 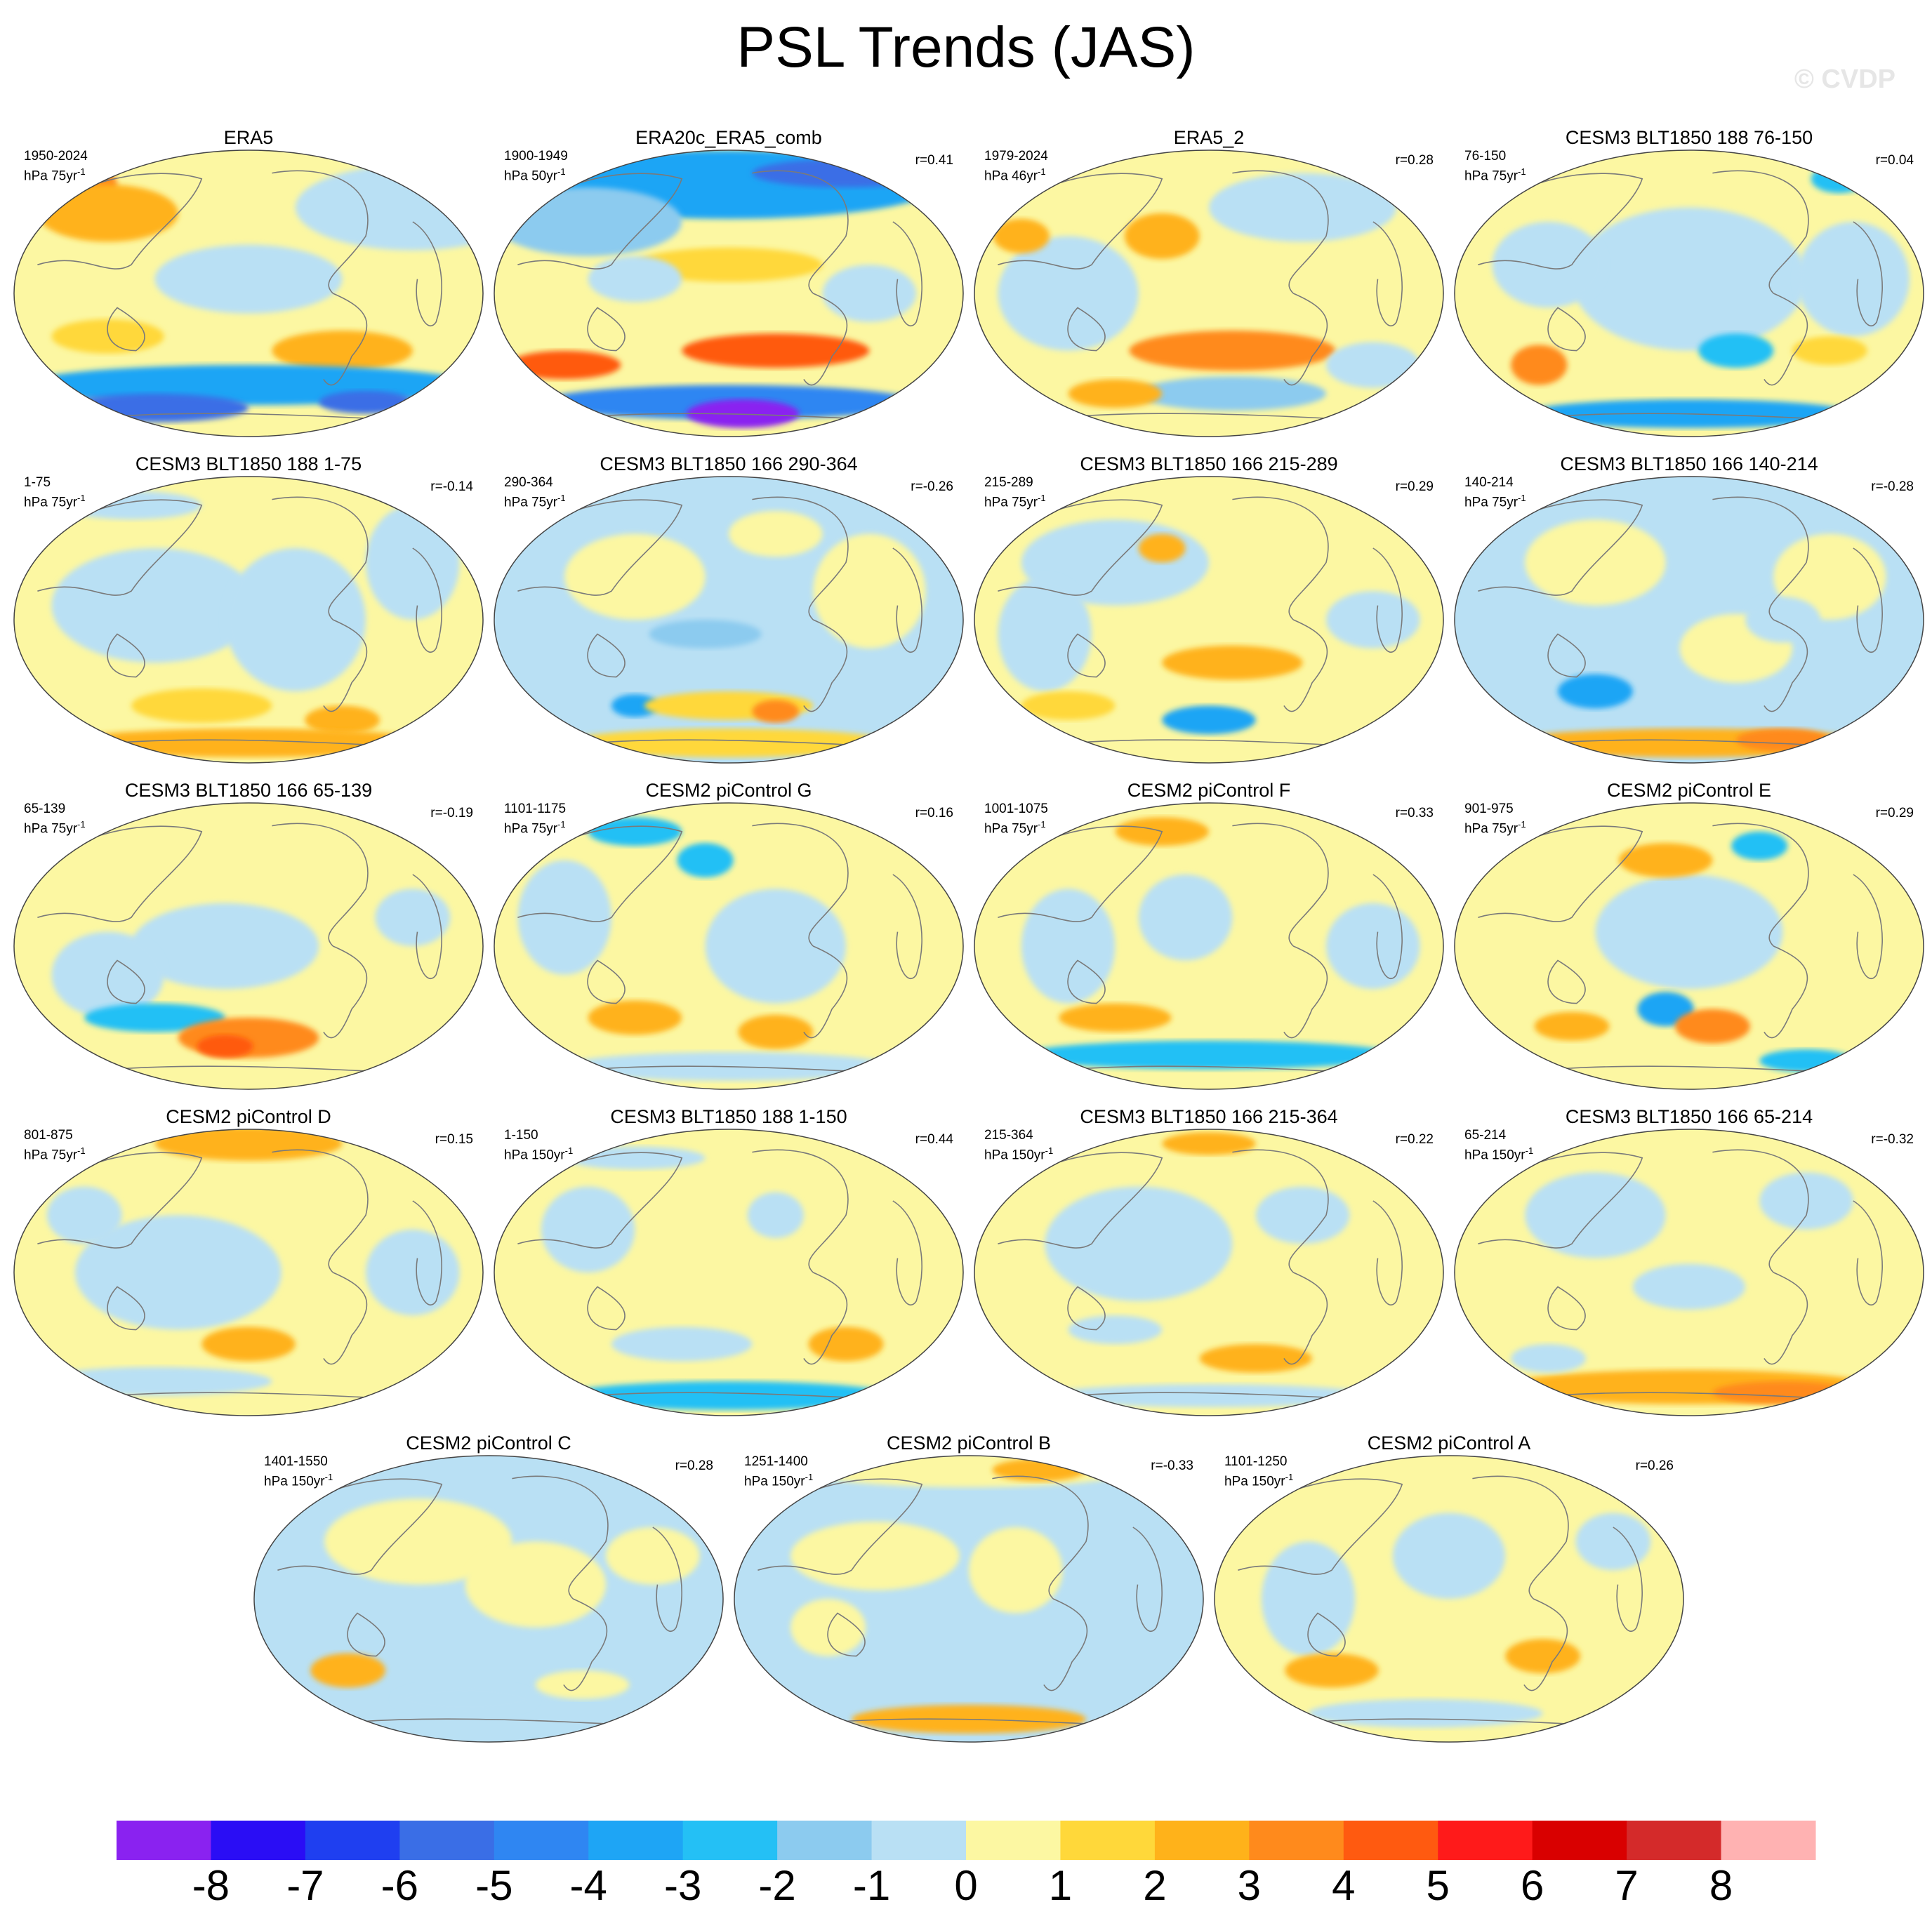 I want to click on panel-title: CESM3 BLT1850 166 65-214, so click(x=1689, y=1116).